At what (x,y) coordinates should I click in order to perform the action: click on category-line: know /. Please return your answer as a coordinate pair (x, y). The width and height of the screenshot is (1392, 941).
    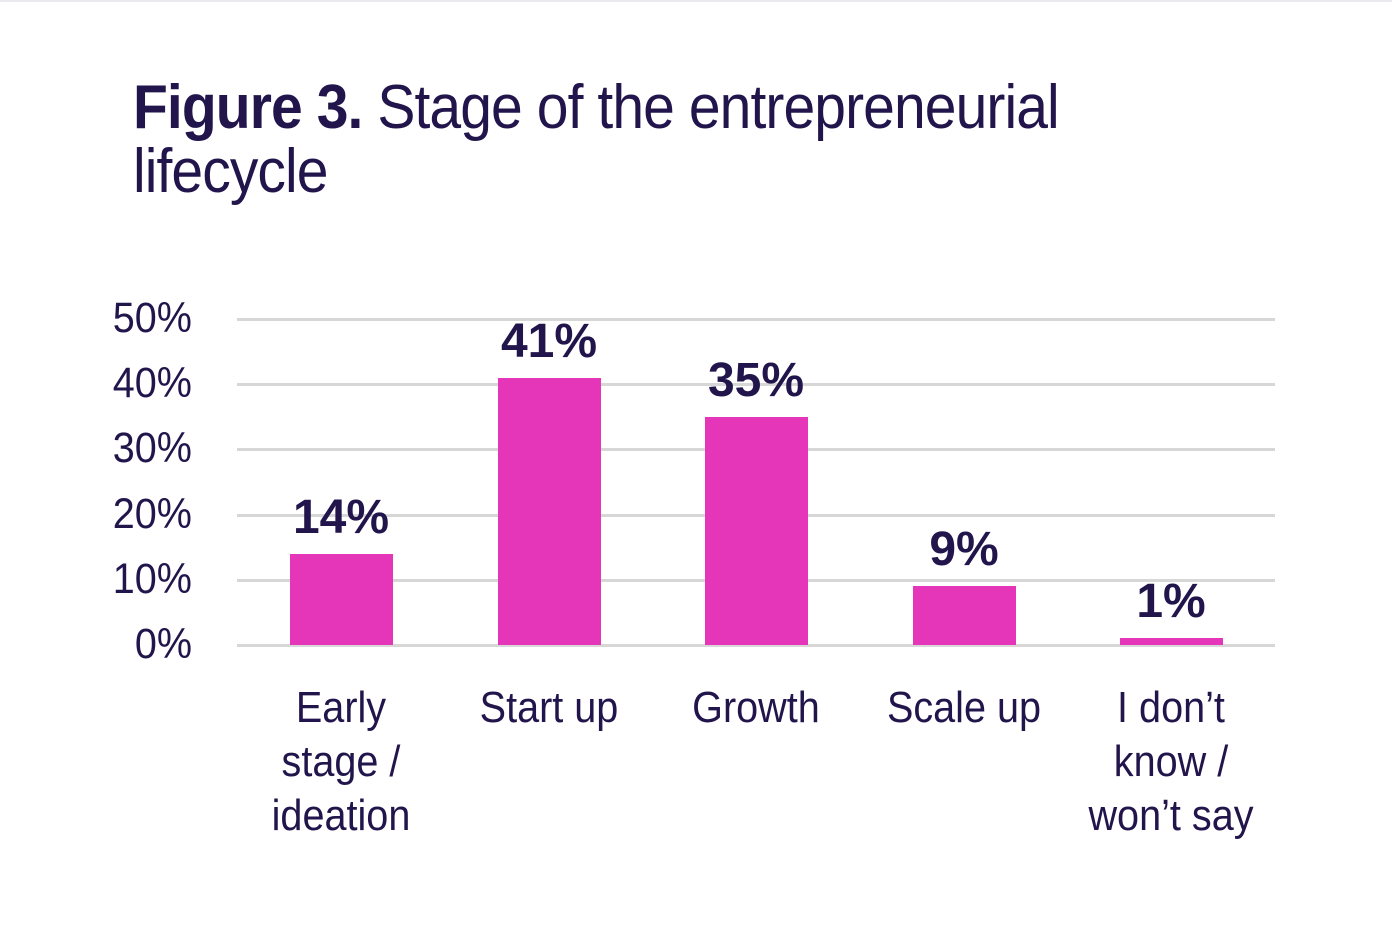
    Looking at the image, I should click on (1171, 761).